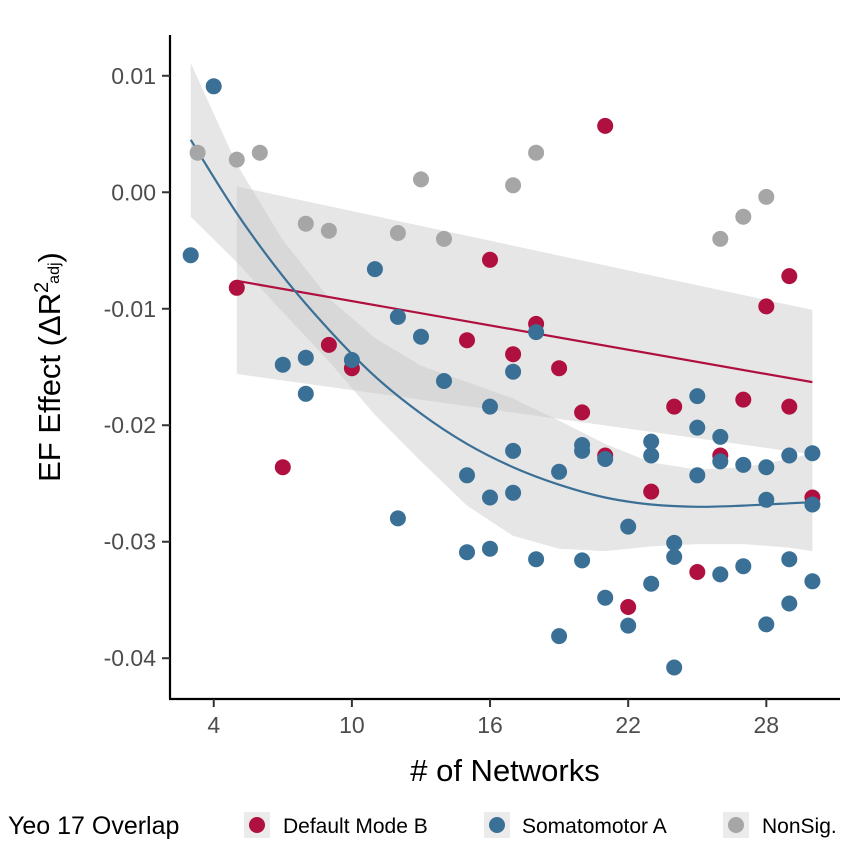 The image size is (864, 864). What do you see at coordinates (355, 826) in the screenshot?
I see `legend-label-default-mode-b: Default Mode B` at bounding box center [355, 826].